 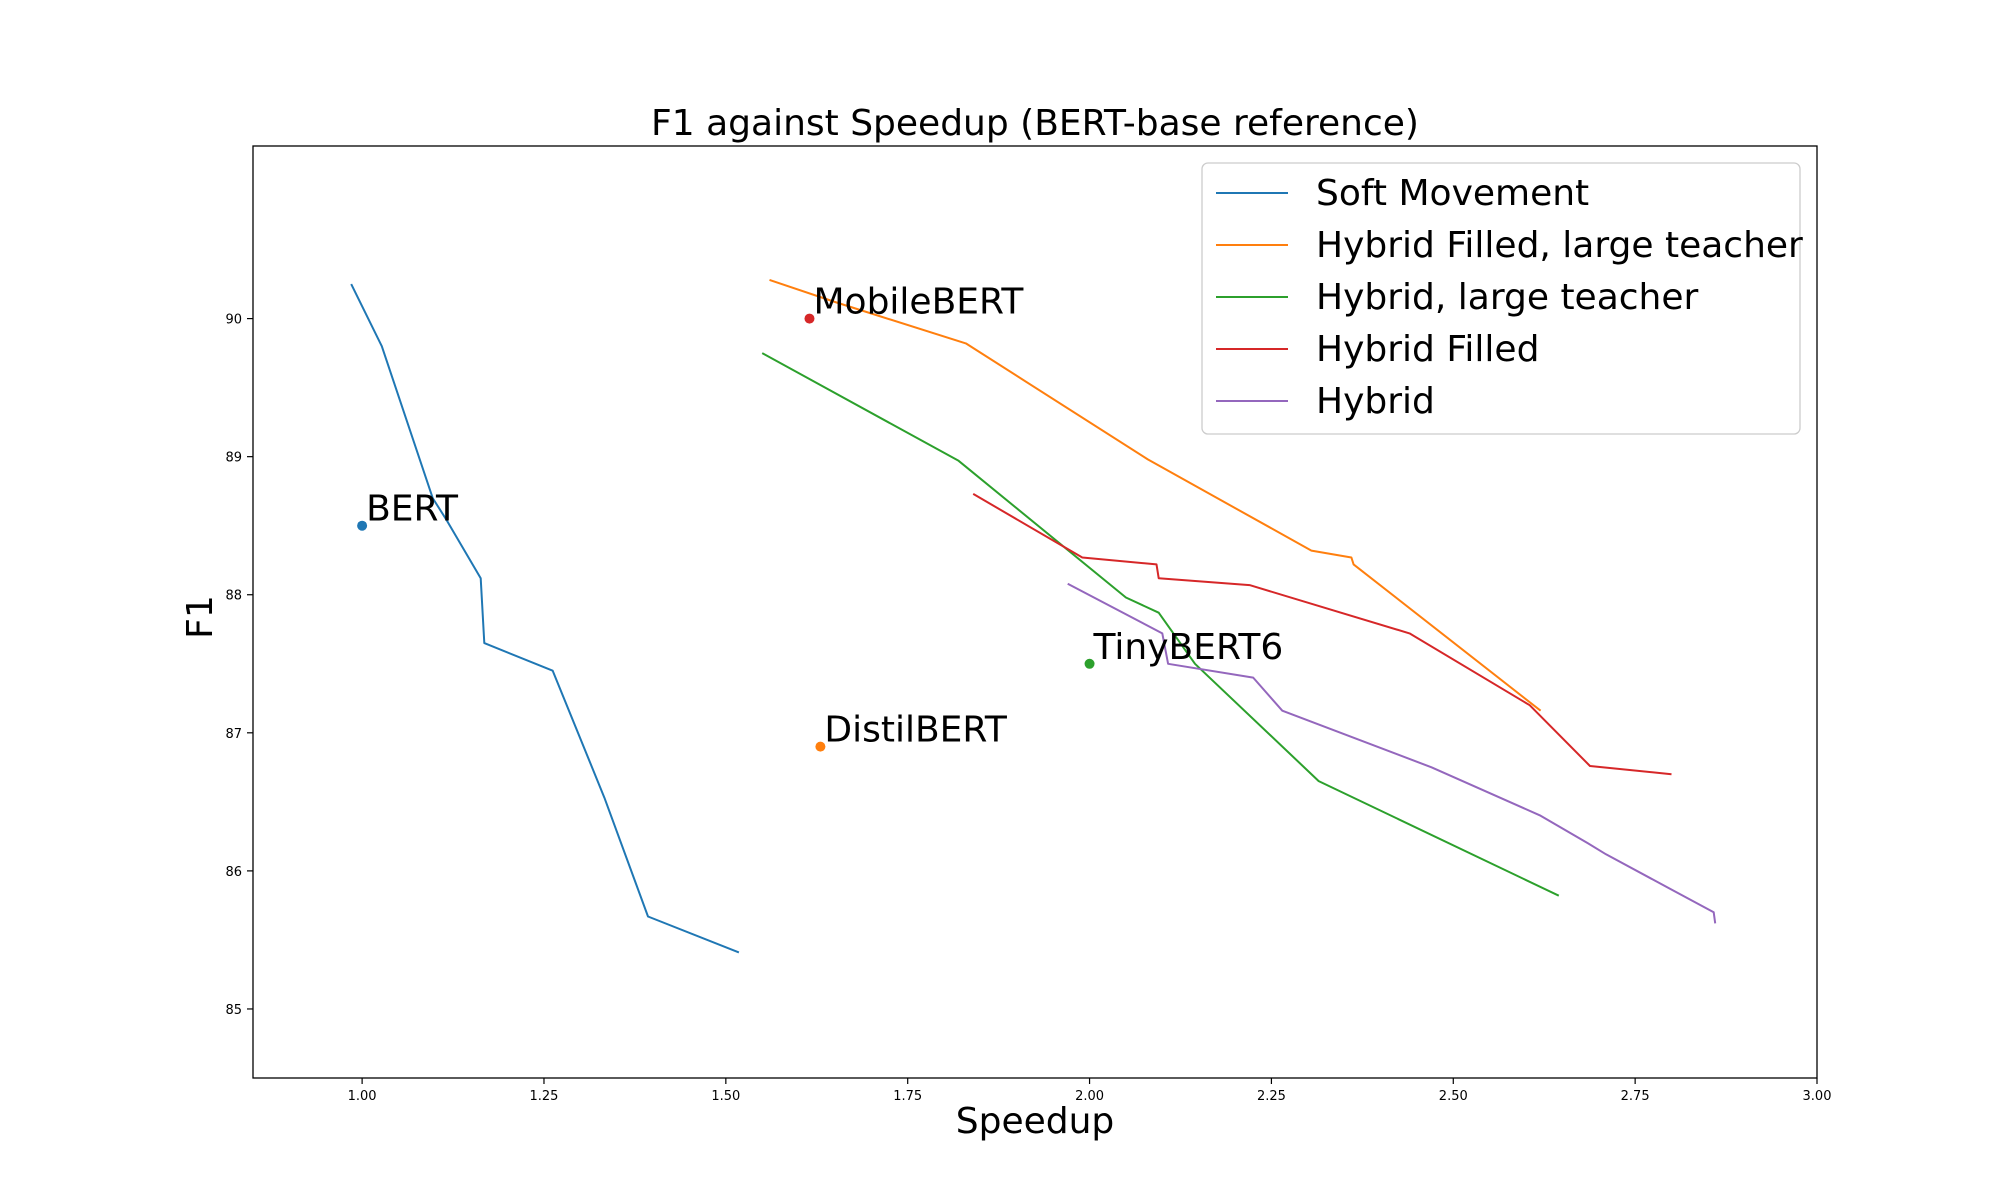 I want to click on point-tinybert6, so click(x=1089, y=663).